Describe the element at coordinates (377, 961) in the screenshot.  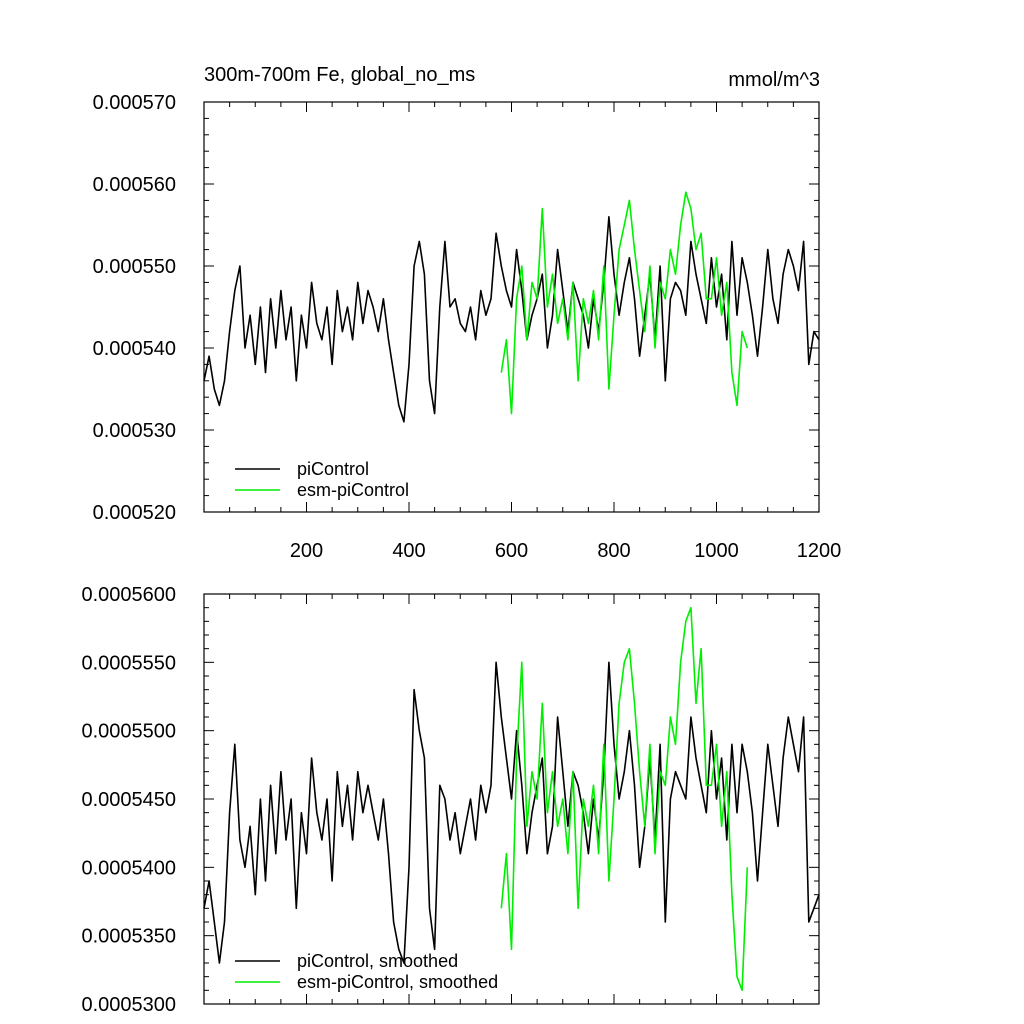
I see `legend-label-picontrol-smoothed: piControl, smoothed` at that location.